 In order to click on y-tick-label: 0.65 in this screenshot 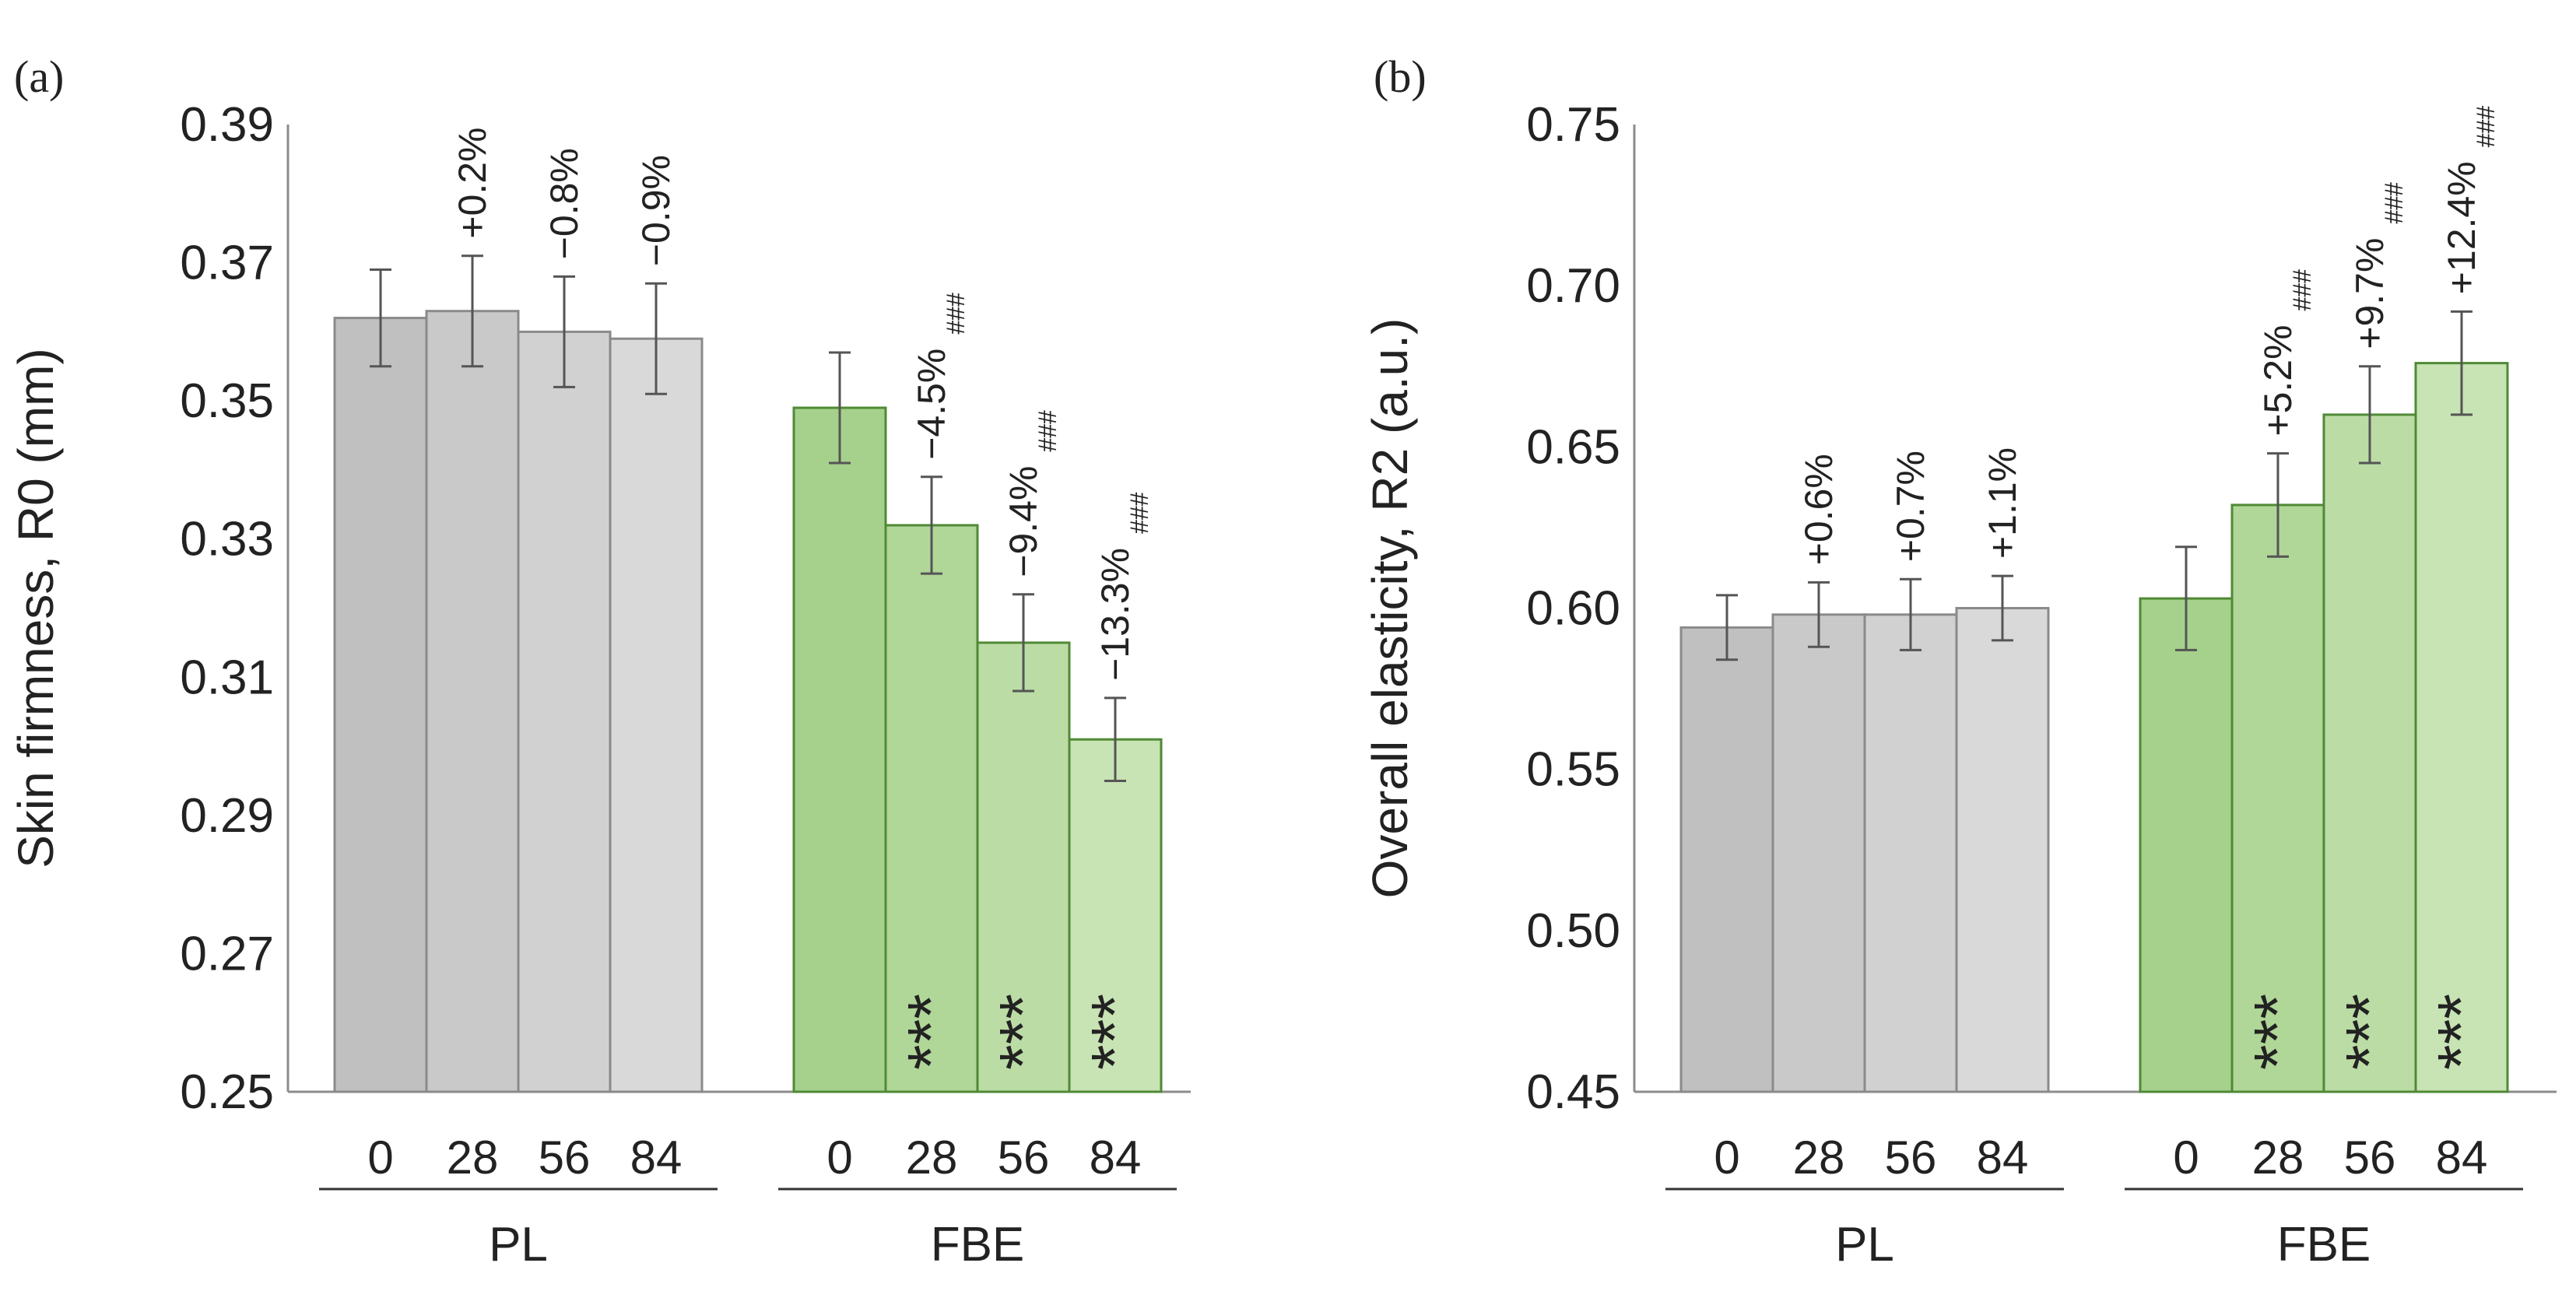, I will do `click(1573, 447)`.